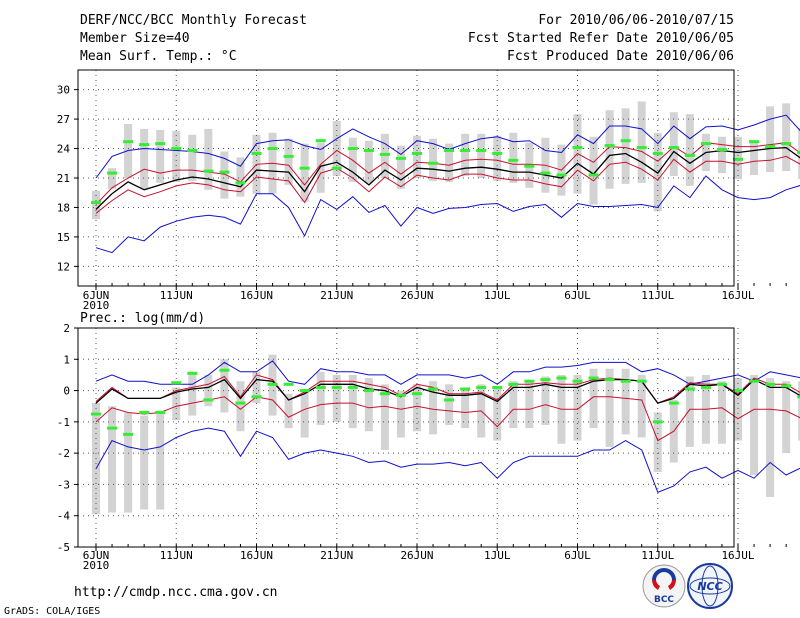 Image resolution: width=800 pixels, height=618 pixels. I want to click on source-url: http://cmdp.ncc.cma.gov.cn, so click(176, 592).